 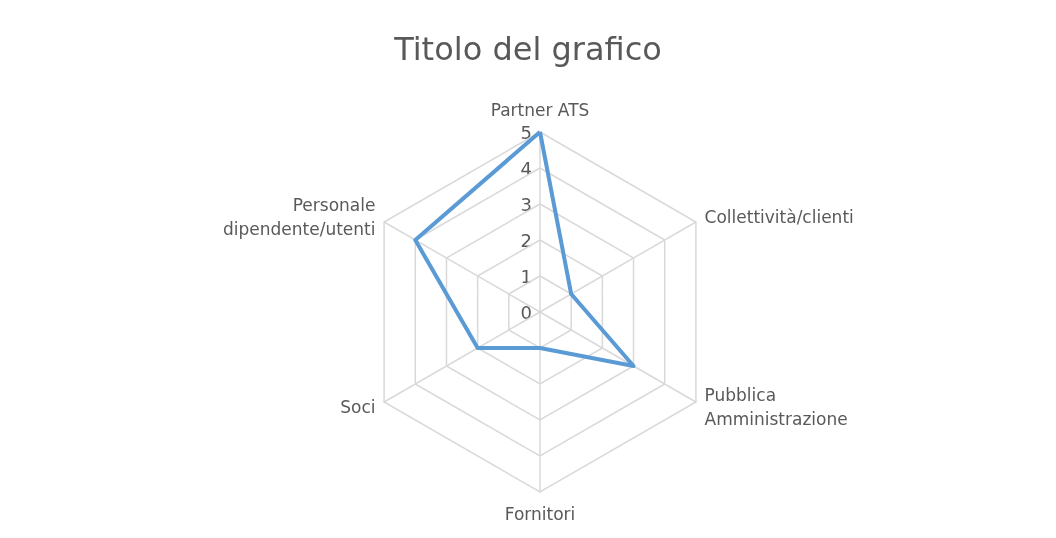 I want to click on spoke-label: Fornitori, so click(x=540, y=514).